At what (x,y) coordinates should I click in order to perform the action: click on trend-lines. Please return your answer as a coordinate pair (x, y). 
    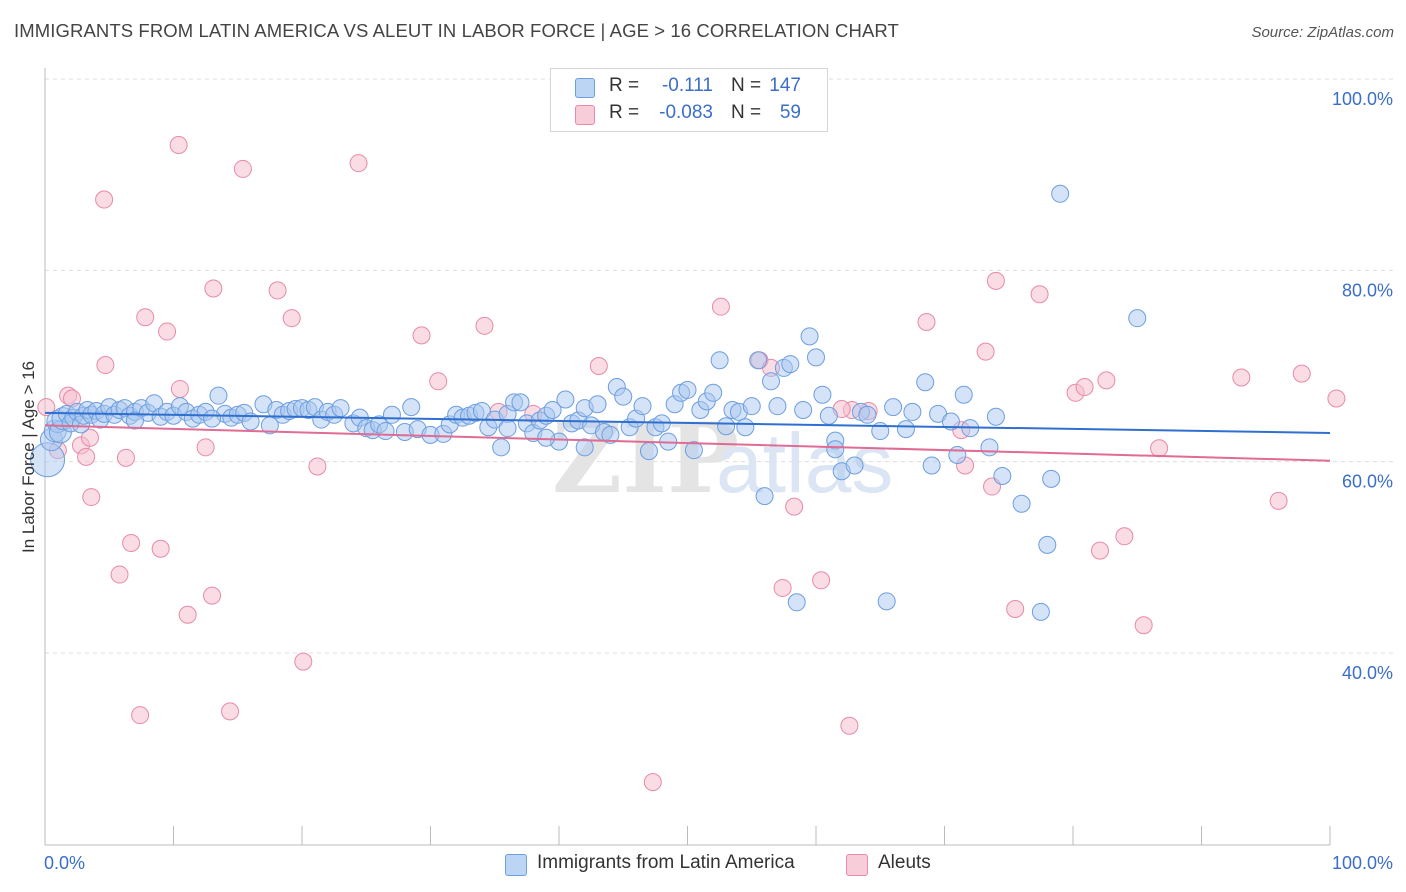
    Looking at the image, I should click on (687, 436).